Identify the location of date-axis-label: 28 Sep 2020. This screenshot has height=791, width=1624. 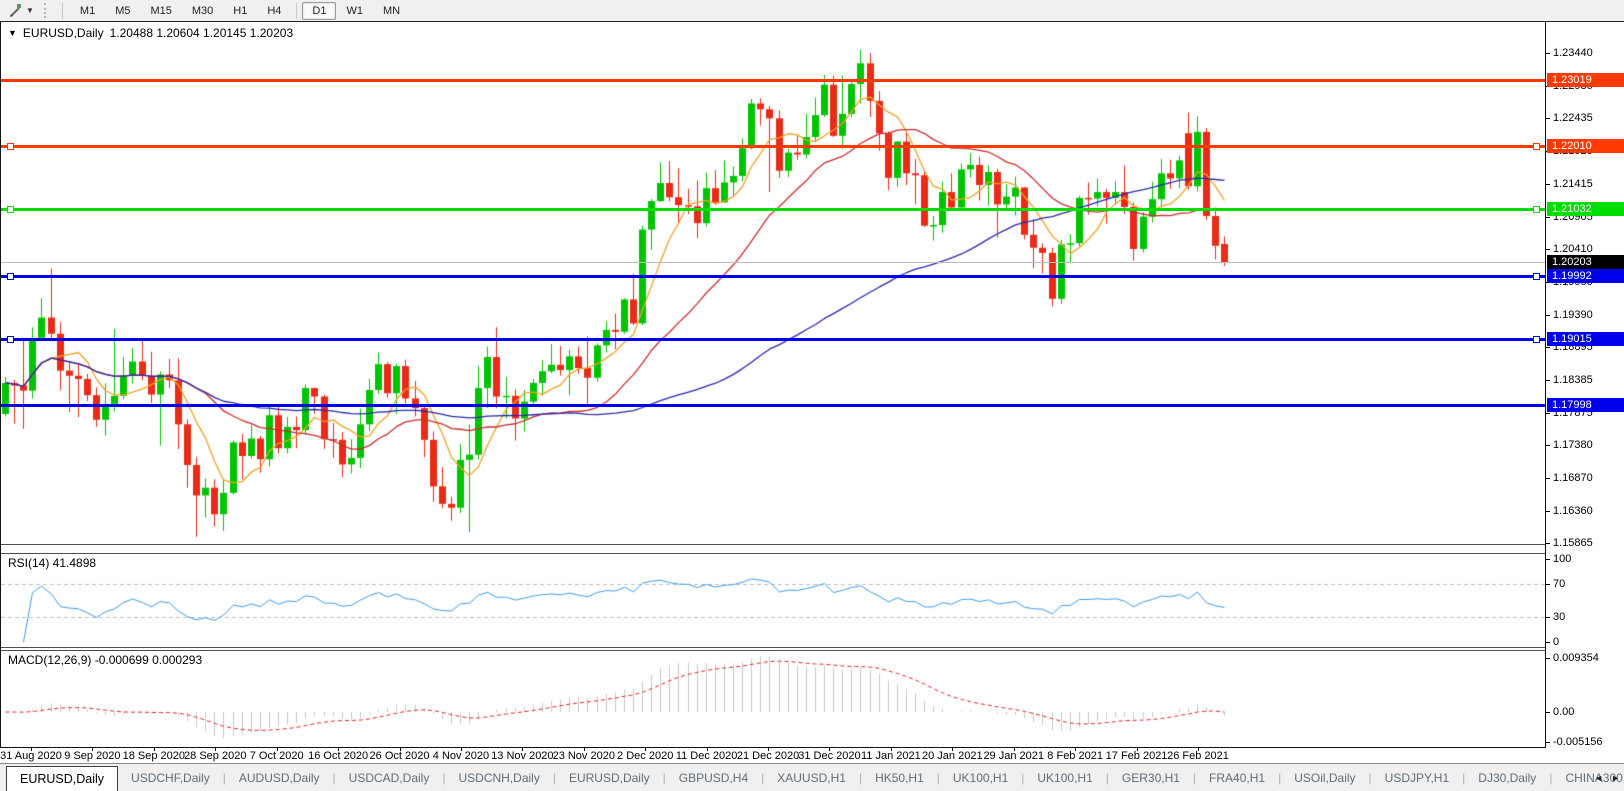
(215, 756).